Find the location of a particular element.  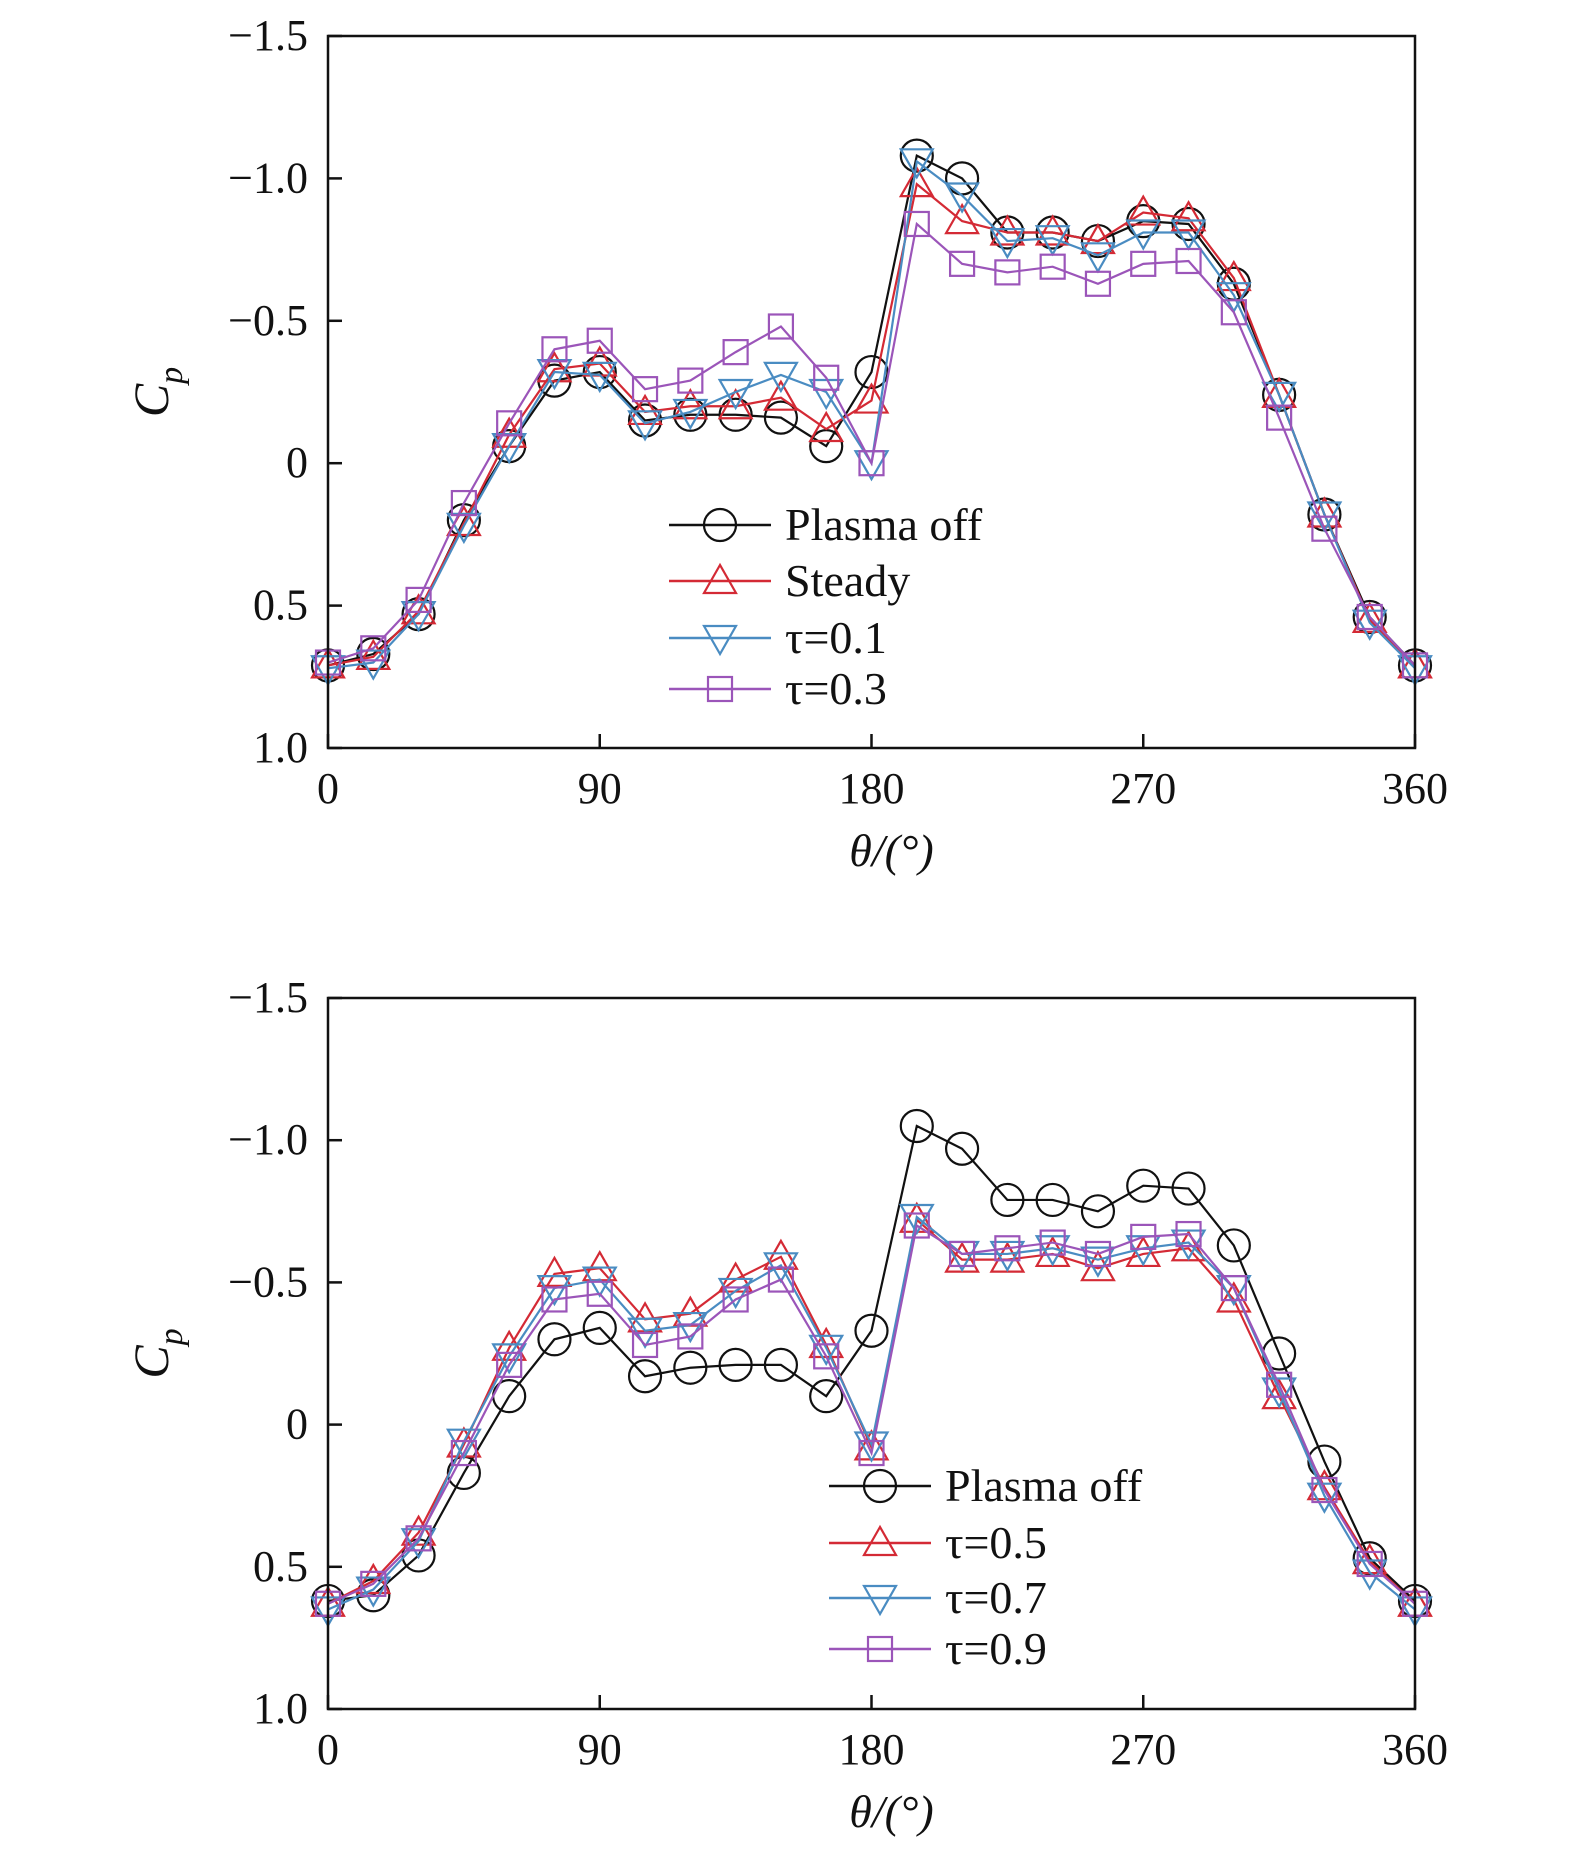

legend-label: Plasma off is located at coordinates (884, 524).